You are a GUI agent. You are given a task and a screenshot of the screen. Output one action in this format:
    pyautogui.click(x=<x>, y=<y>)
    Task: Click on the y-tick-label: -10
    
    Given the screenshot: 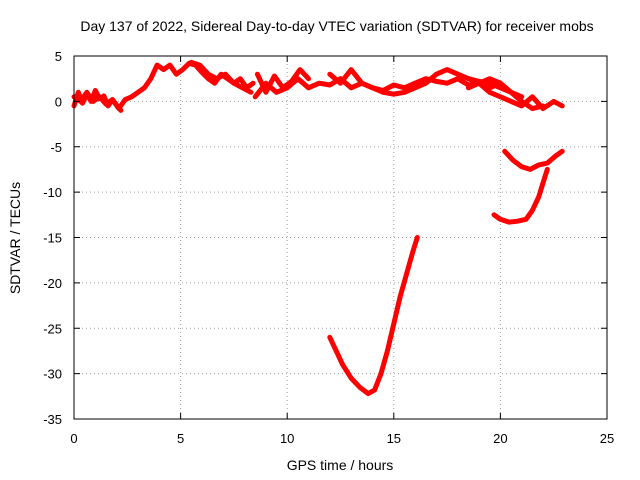 What is the action you would take?
    pyautogui.click(x=52, y=192)
    